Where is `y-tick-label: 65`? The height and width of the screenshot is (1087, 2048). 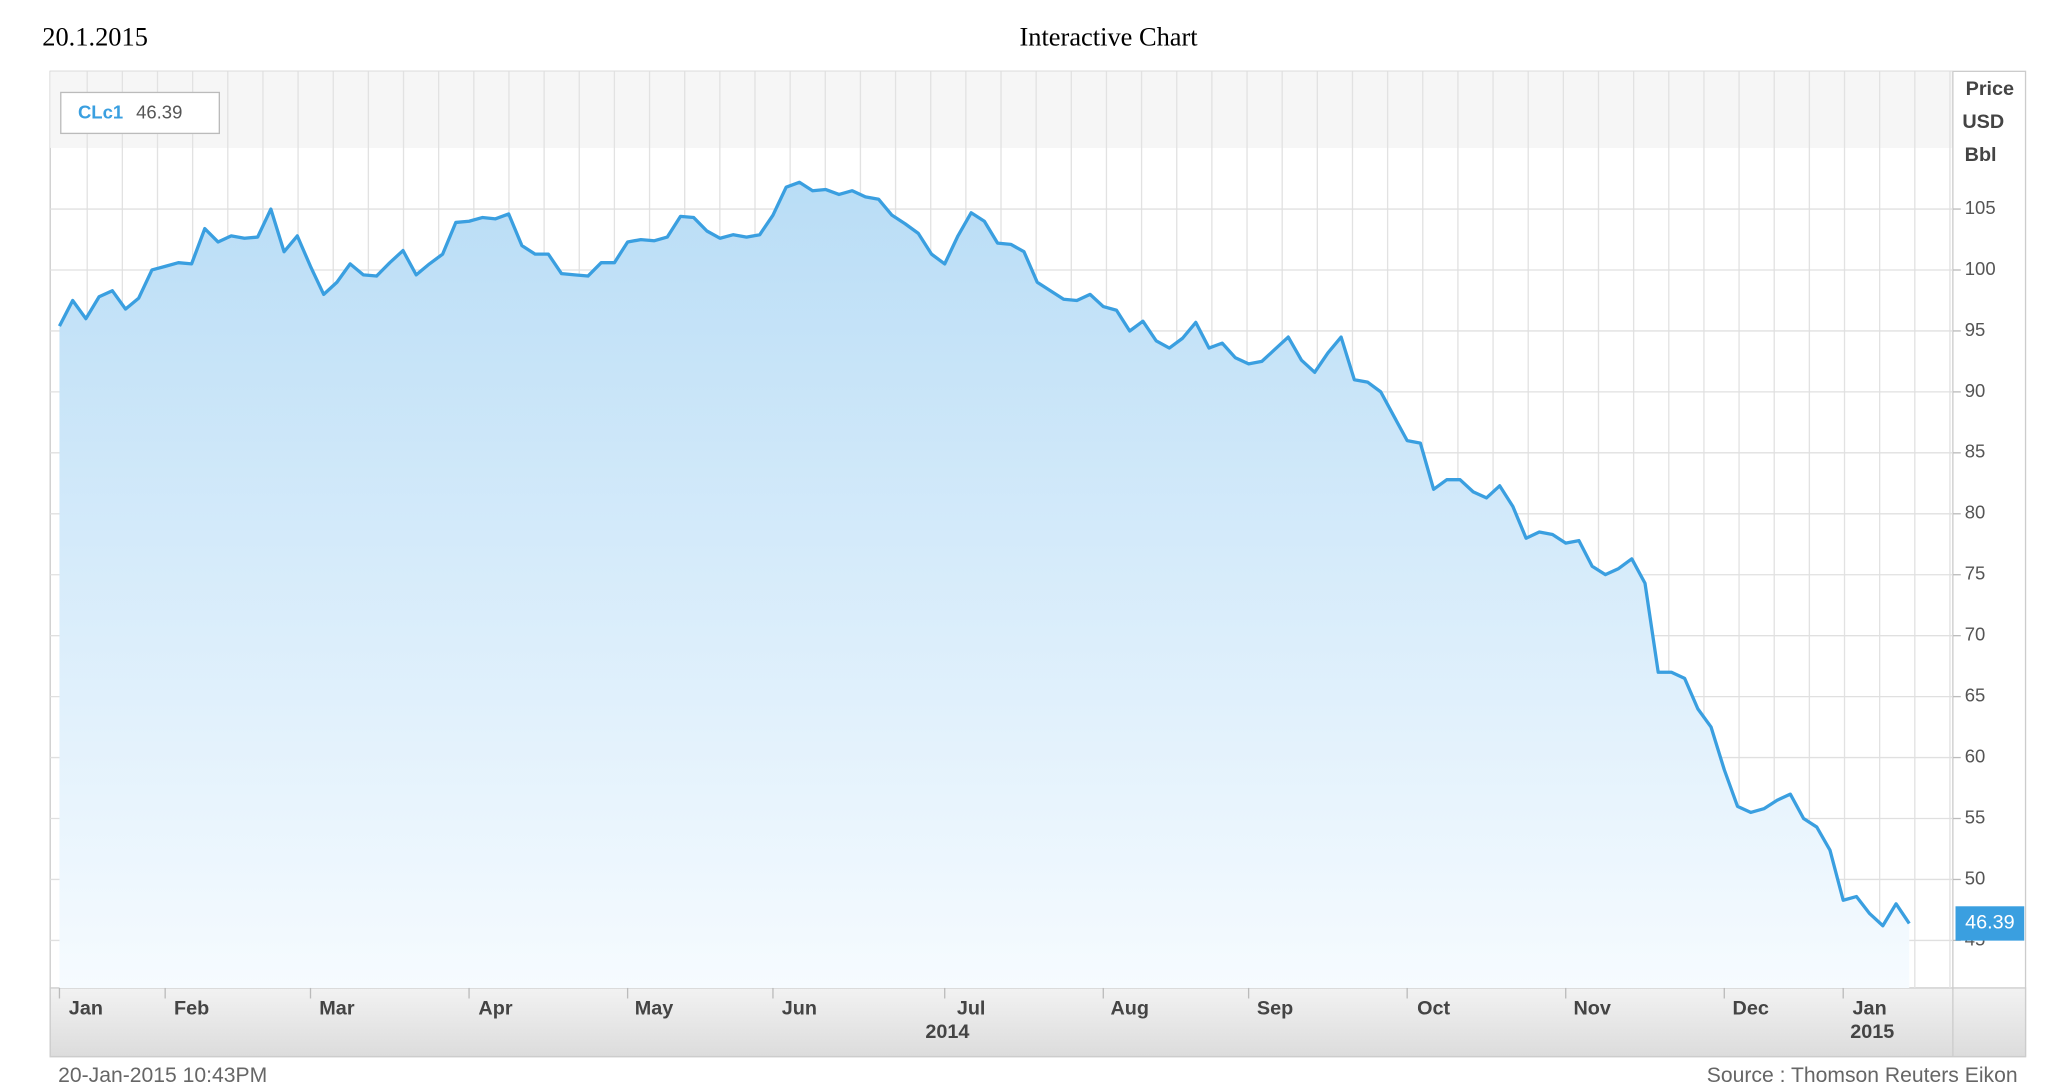 y-tick-label: 65 is located at coordinates (1975, 695).